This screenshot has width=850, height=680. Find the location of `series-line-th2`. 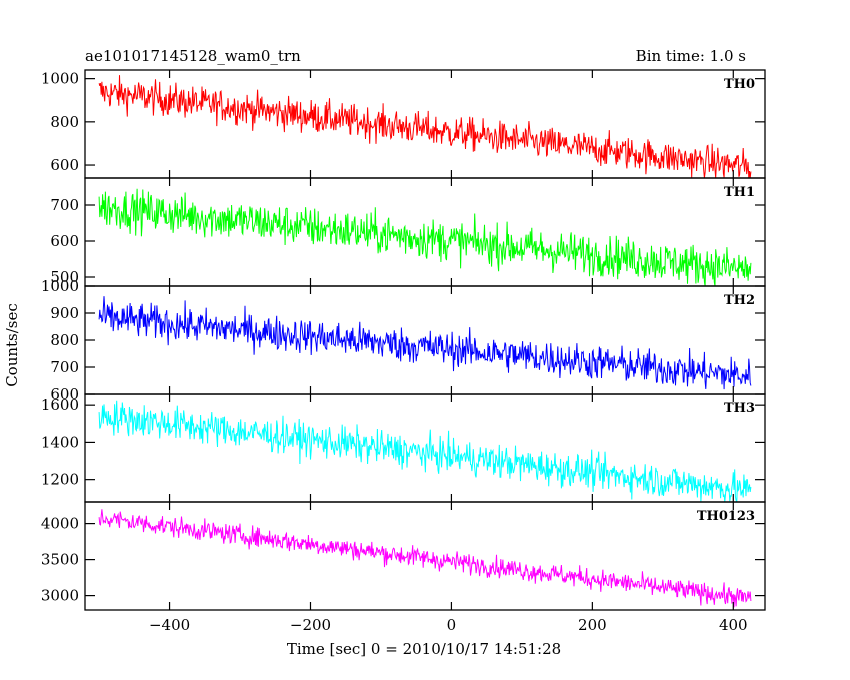

series-line-th2 is located at coordinates (425, 343).